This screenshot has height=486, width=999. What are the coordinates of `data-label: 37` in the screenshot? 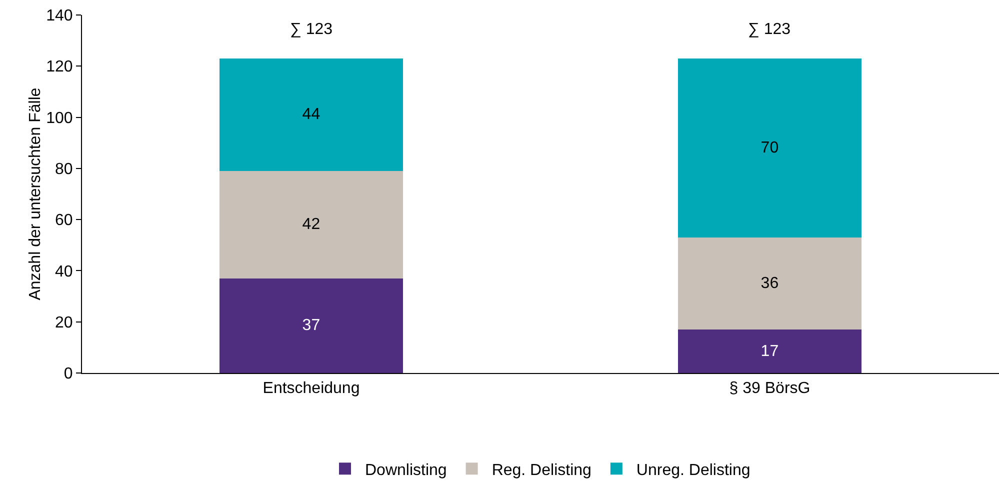 It's located at (311, 325).